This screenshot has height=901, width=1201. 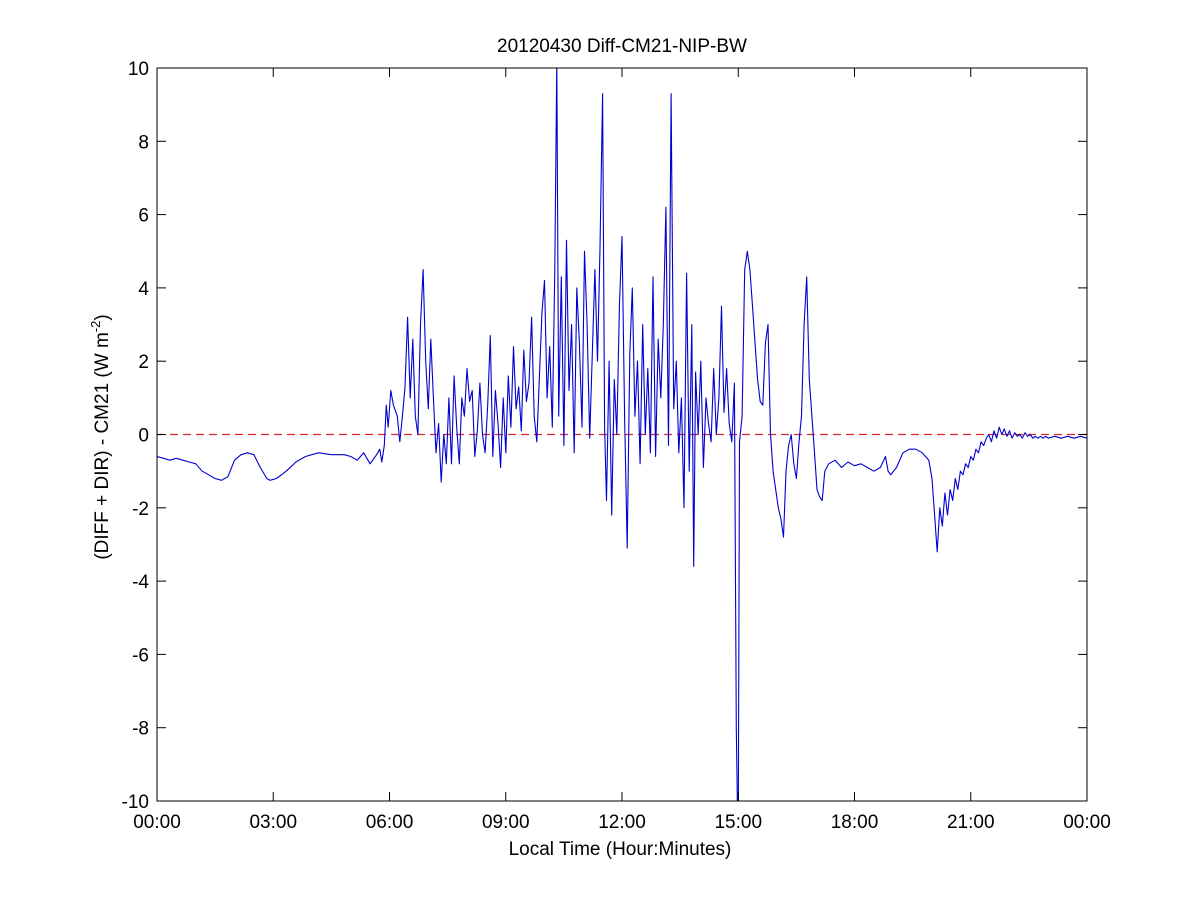 I want to click on x-tick-label: 06:00, so click(x=390, y=822).